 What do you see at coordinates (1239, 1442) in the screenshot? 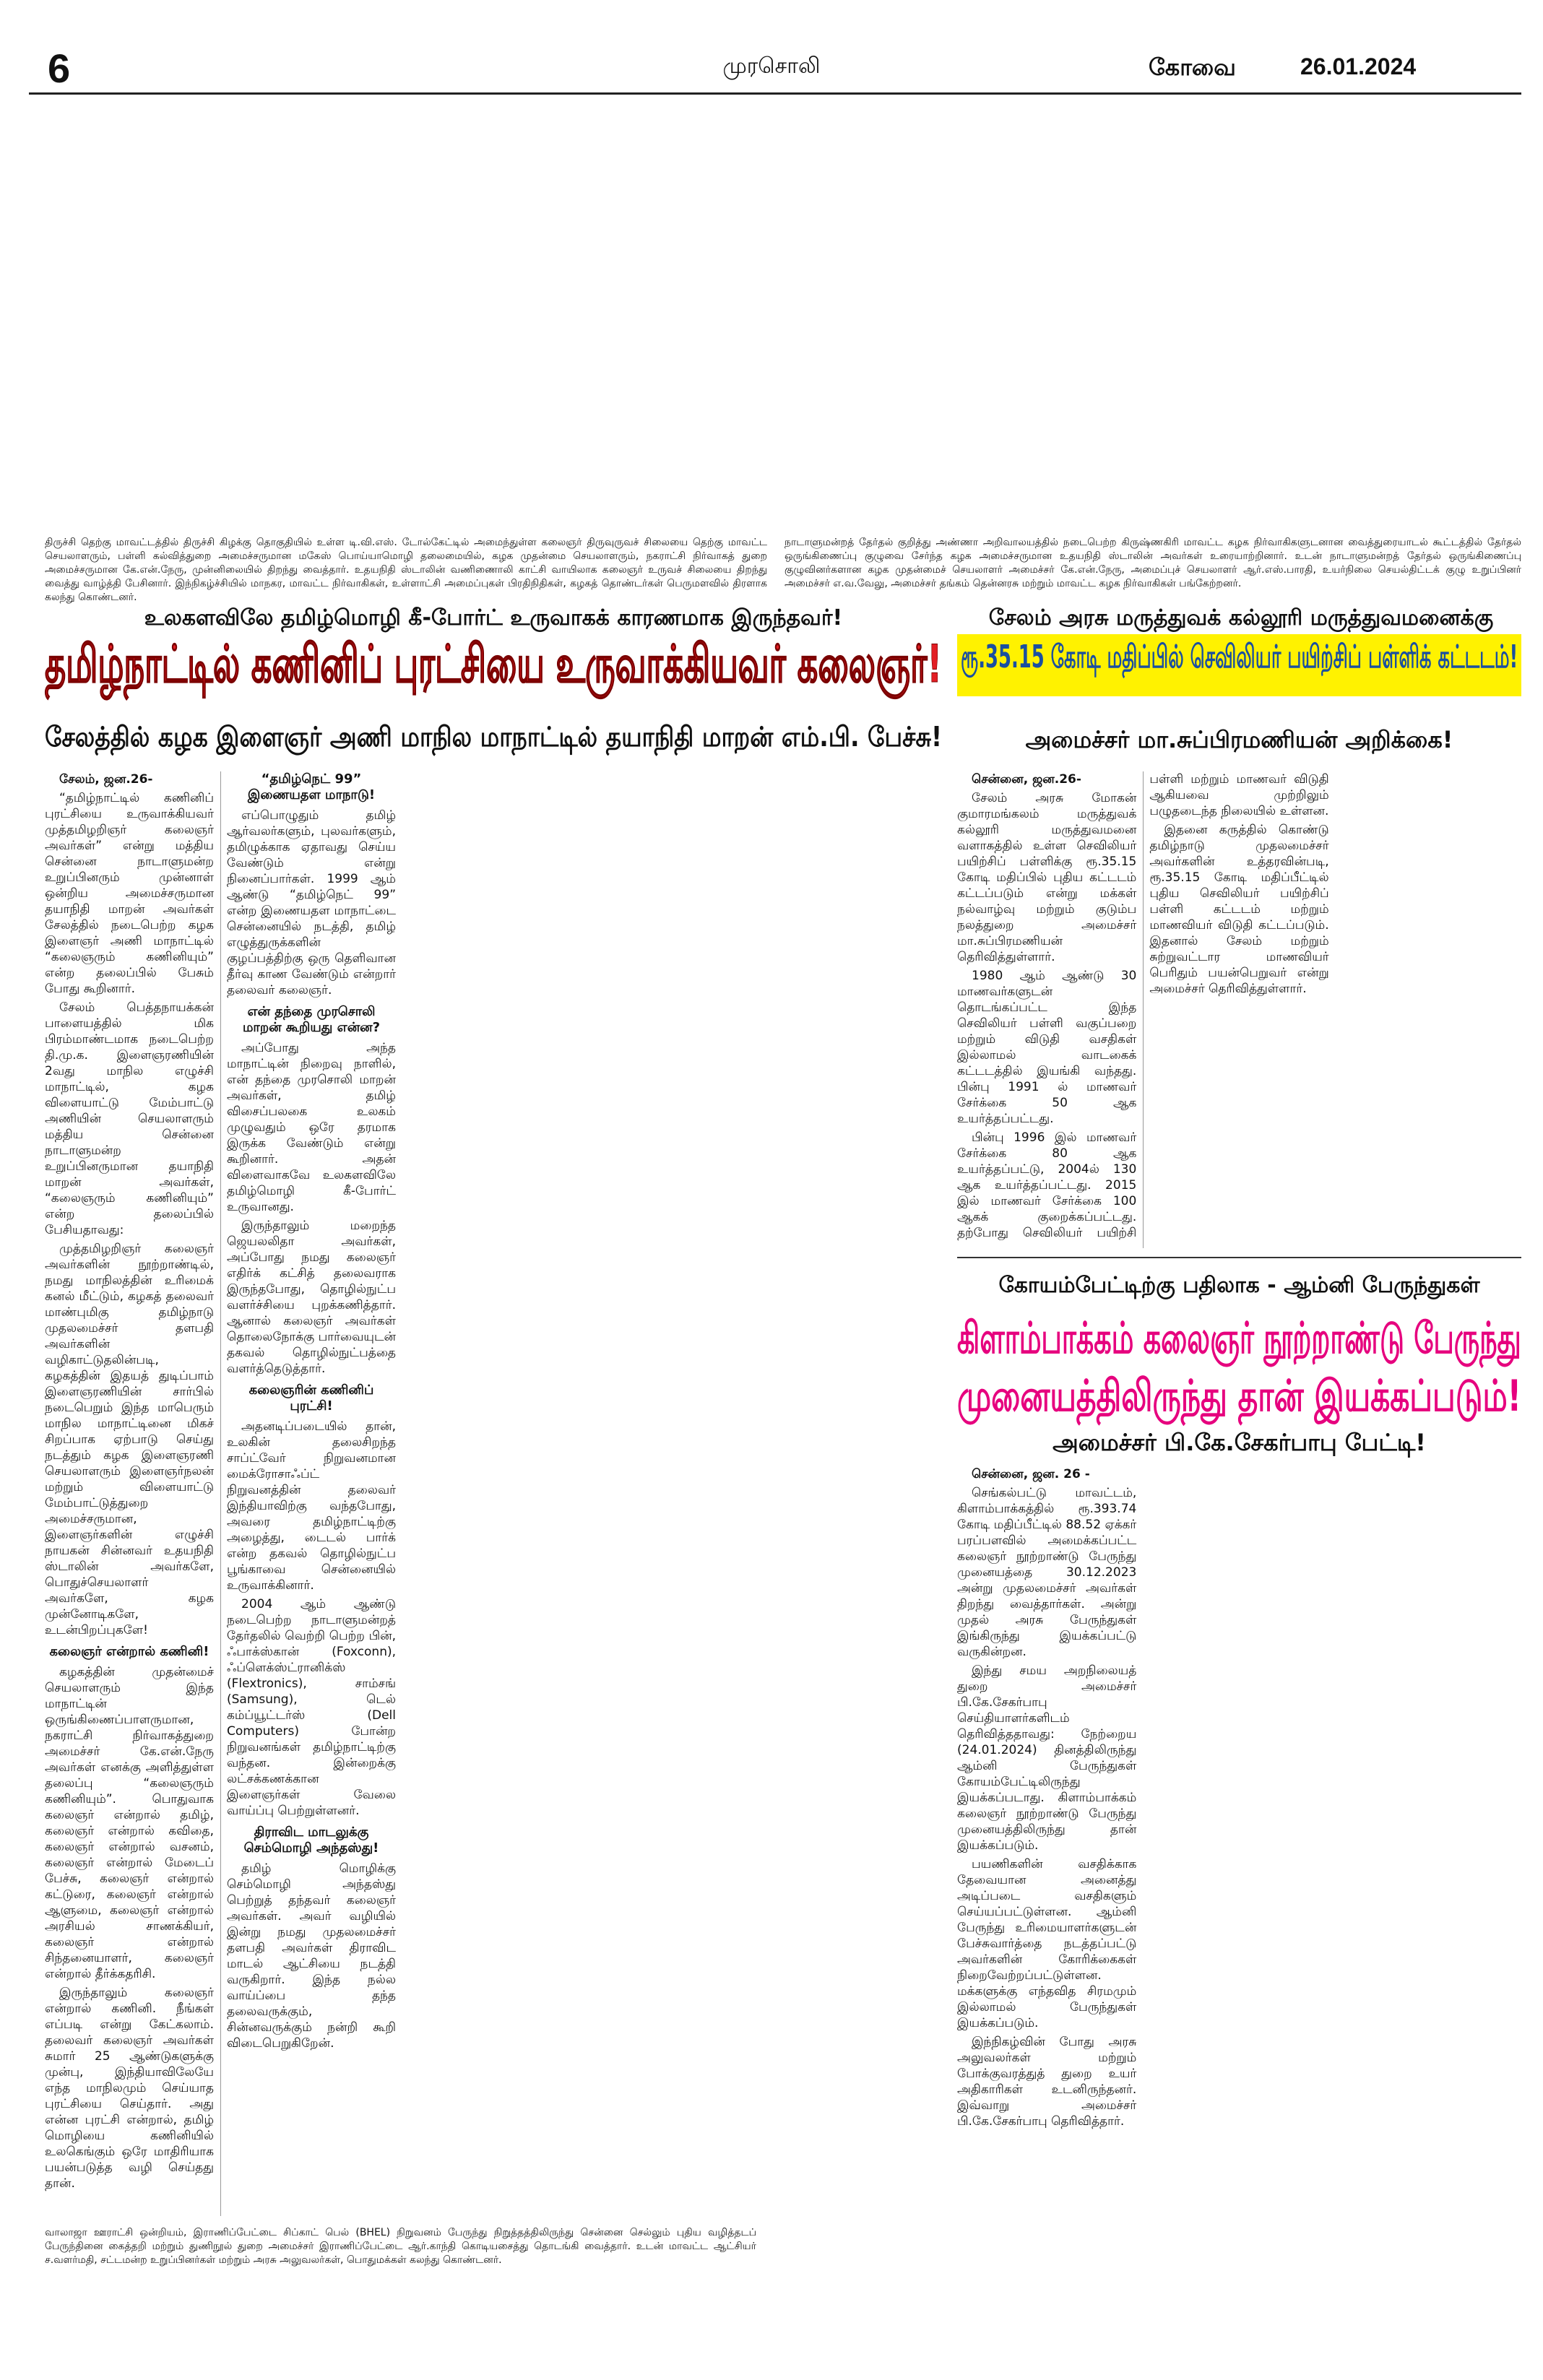
I see `subhead: அமைச்சர் பி.கே.சேகர்பாபு பேட்டி!` at bounding box center [1239, 1442].